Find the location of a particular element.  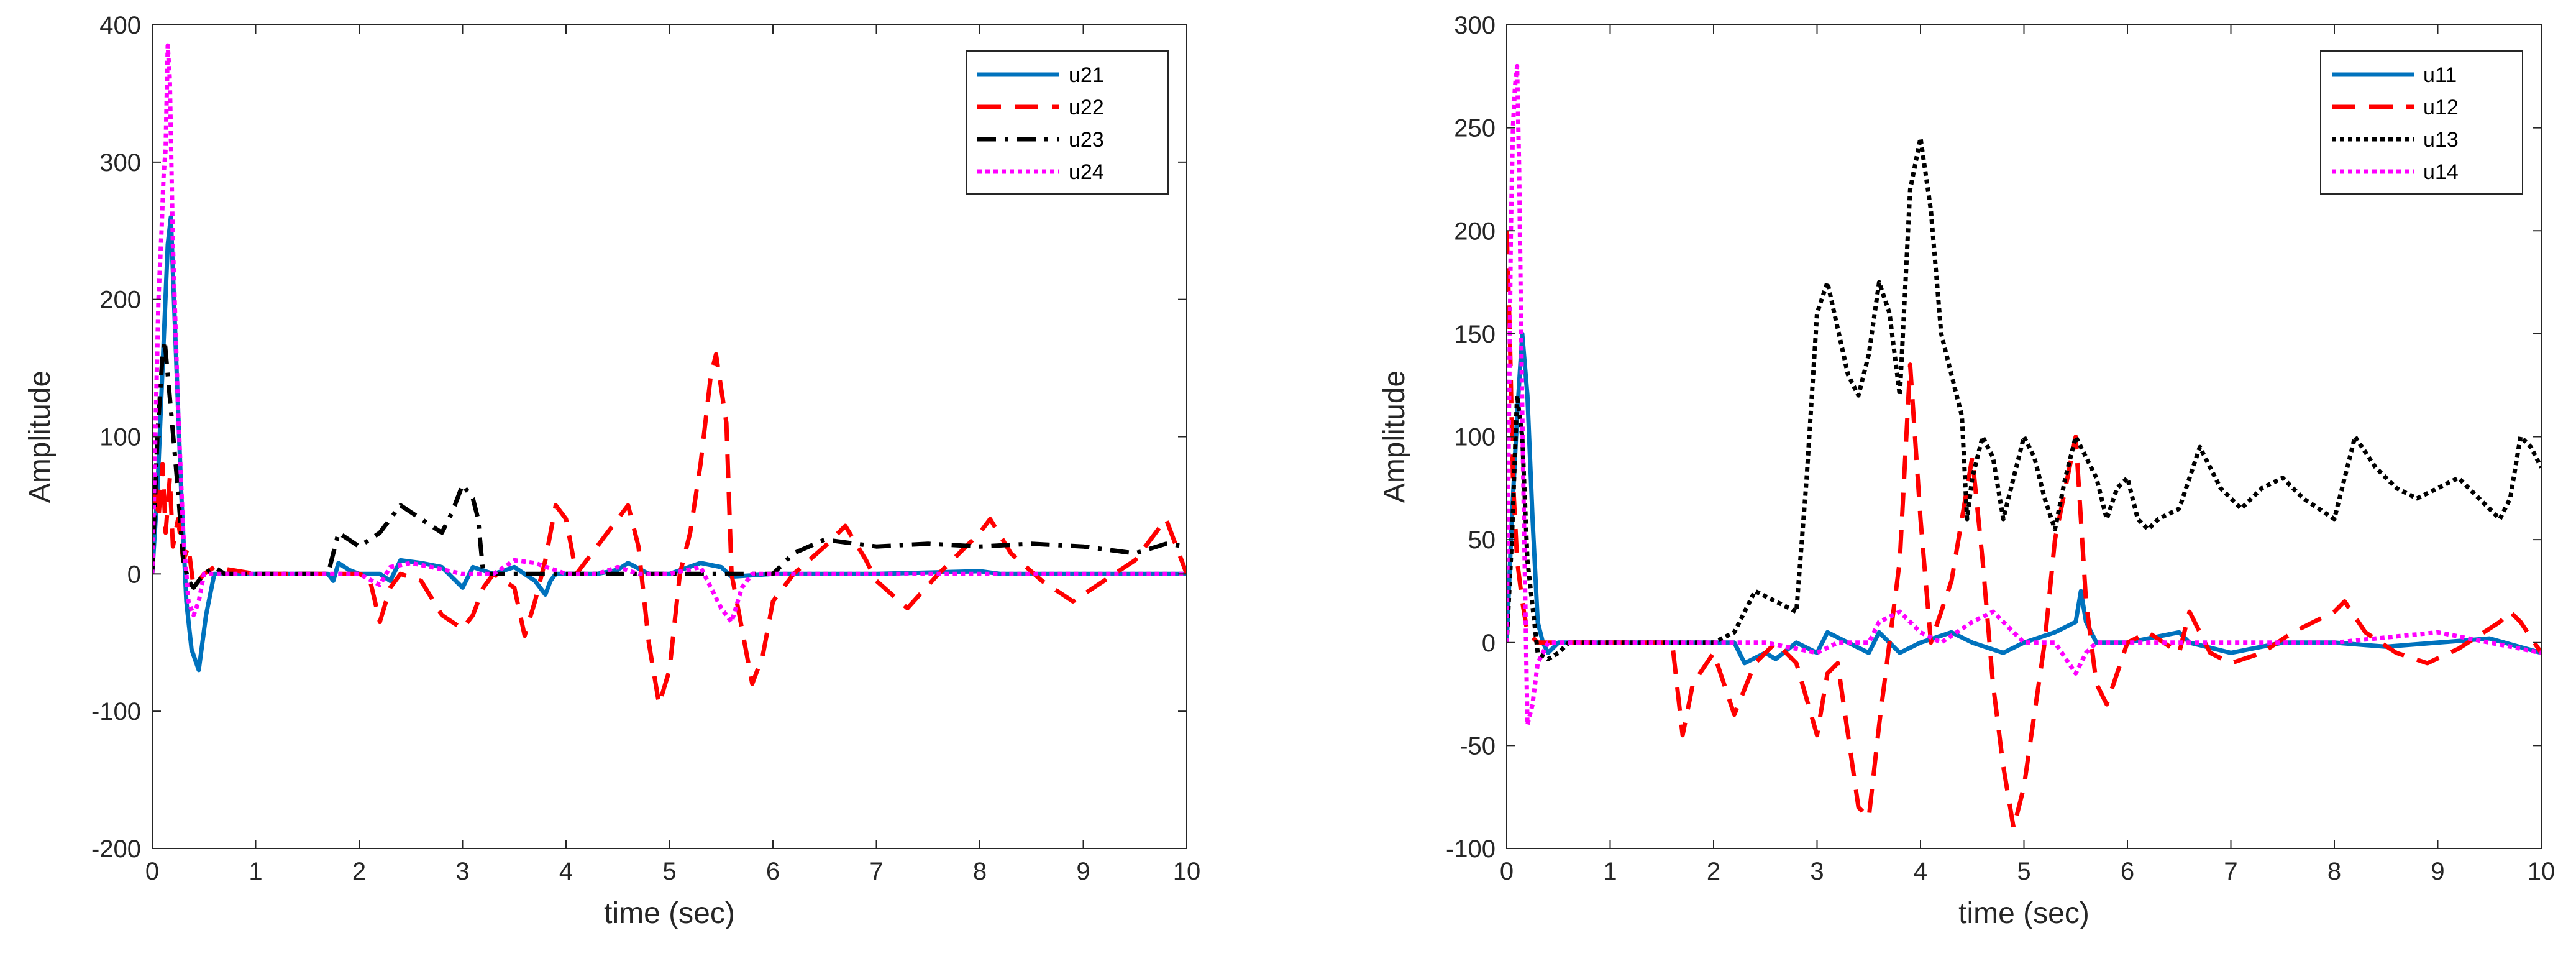

legend: u11 u12 u13 u14 is located at coordinates (2421, 122).